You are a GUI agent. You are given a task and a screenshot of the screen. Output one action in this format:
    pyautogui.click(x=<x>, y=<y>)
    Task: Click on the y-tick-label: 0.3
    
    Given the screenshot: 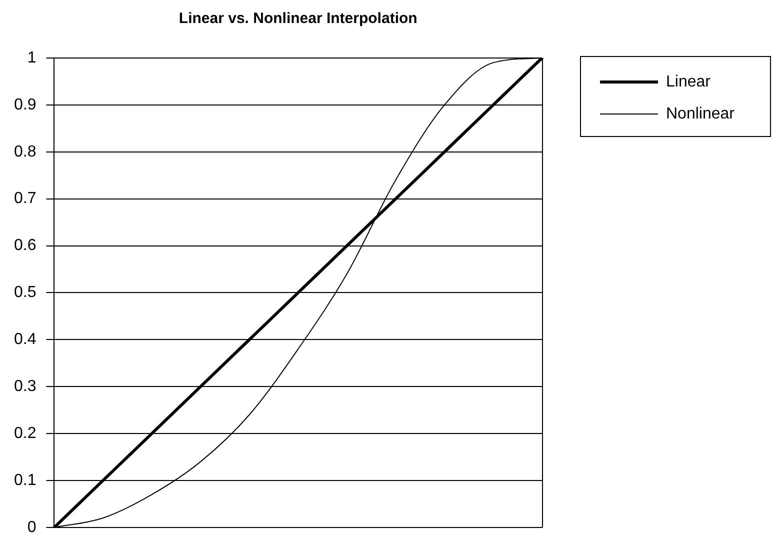 What is the action you would take?
    pyautogui.click(x=25, y=386)
    